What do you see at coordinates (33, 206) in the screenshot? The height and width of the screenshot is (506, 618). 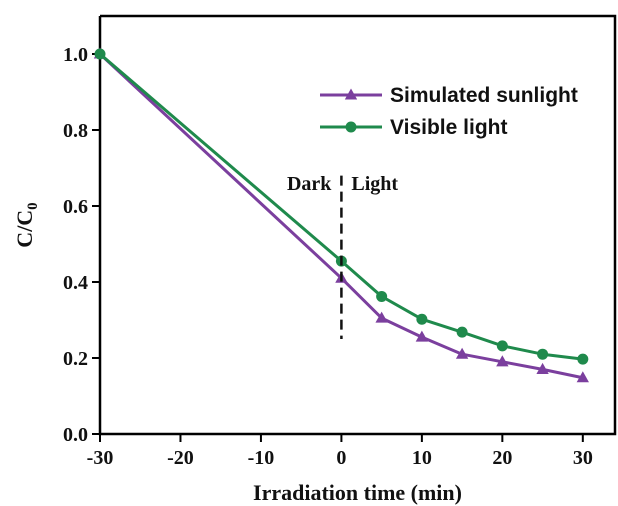 I see `y-axis-title-subscript: 0` at bounding box center [33, 206].